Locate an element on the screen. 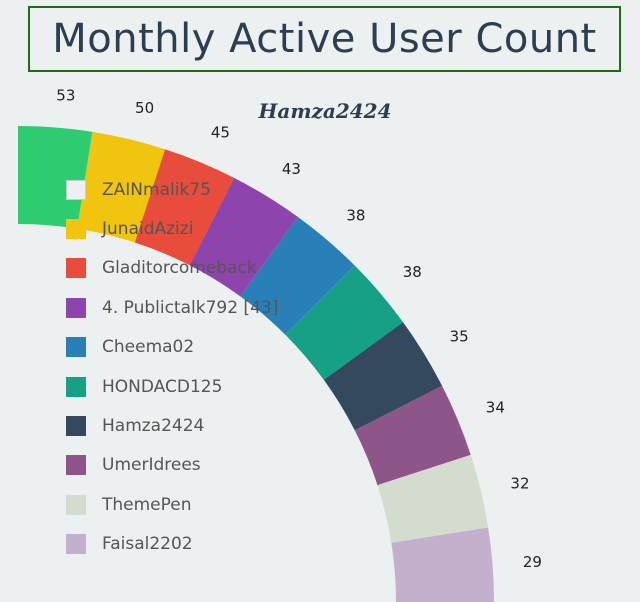 The width and height of the screenshot is (640, 602). value-label: 53 is located at coordinates (65, 96).